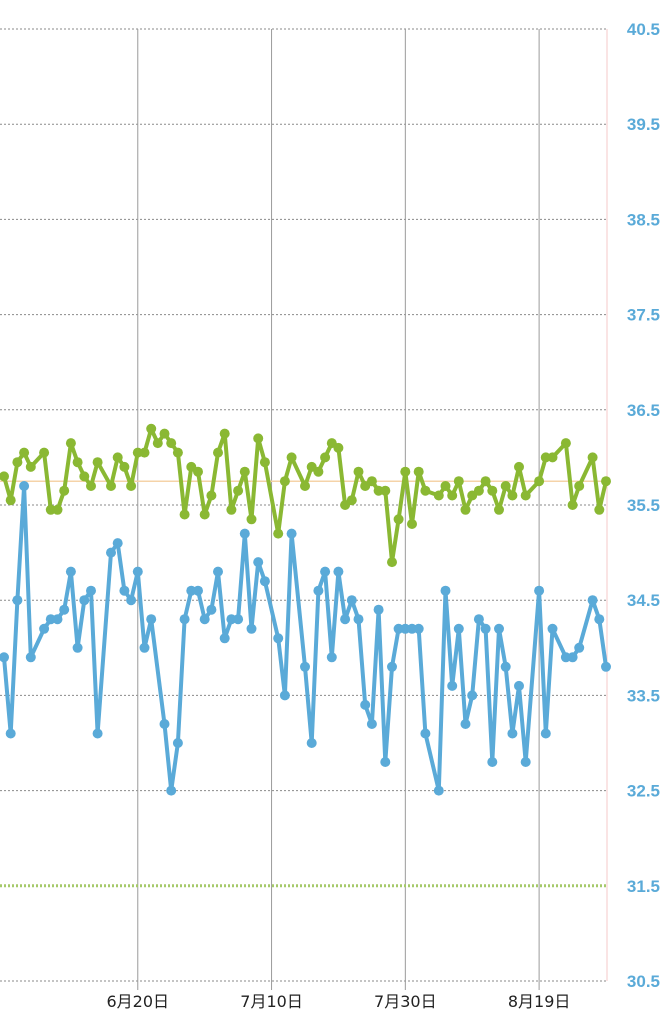 This screenshot has height=1024, width=668. What do you see at coordinates (643, 600) in the screenshot?
I see `y-tick-label: 34.5` at bounding box center [643, 600].